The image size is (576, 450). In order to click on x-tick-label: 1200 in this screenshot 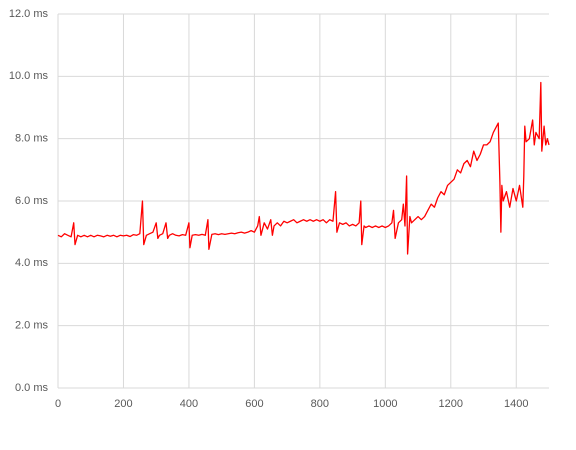, I will do `click(451, 404)`.